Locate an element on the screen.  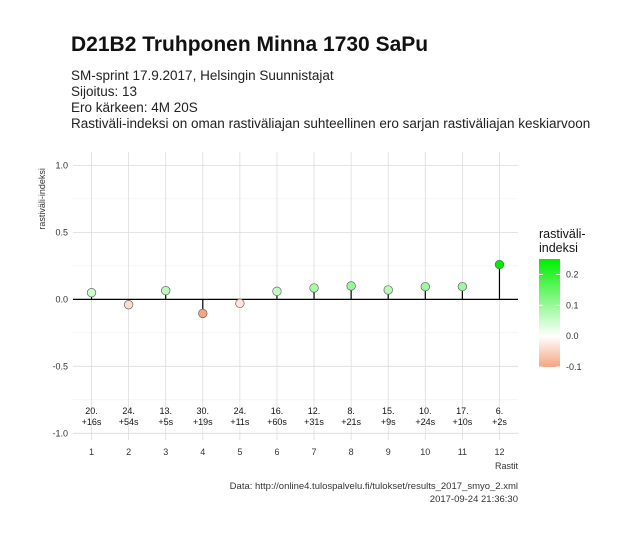
rank-label: 8. is located at coordinates (351, 411).